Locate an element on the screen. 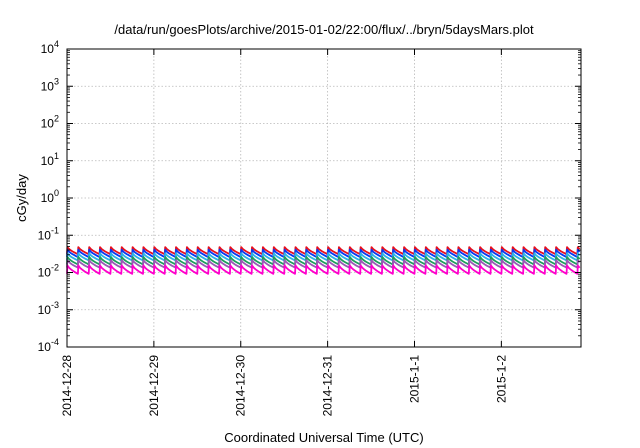  y-tick-exponent: -3 is located at coordinates (55, 305).